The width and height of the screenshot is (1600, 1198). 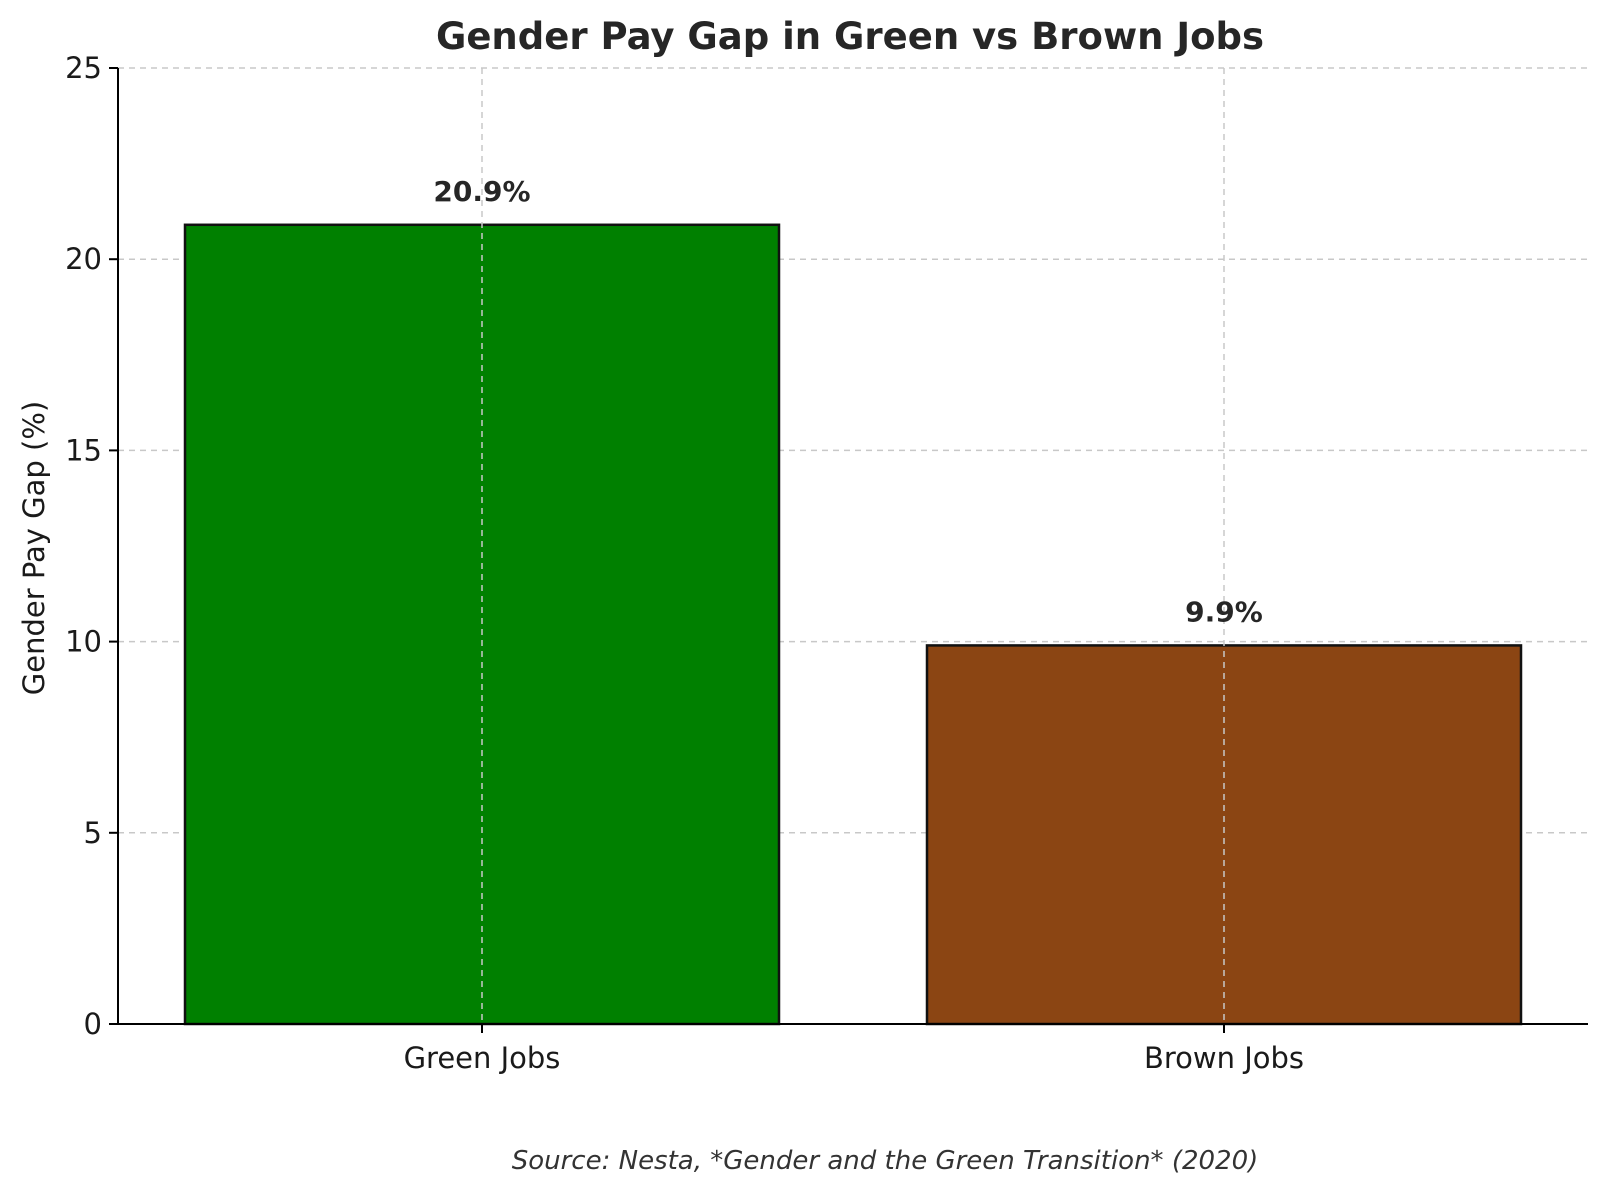 What do you see at coordinates (1224, 835) in the screenshot?
I see `bar-brown-jobs` at bounding box center [1224, 835].